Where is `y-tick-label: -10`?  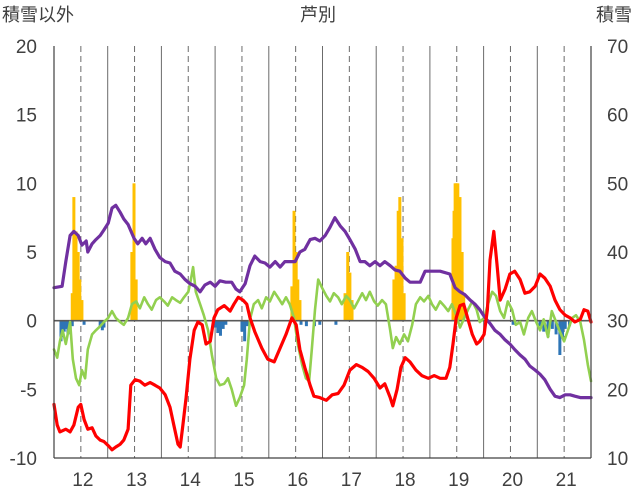
y-tick-label: -10 is located at coordinates (23, 459).